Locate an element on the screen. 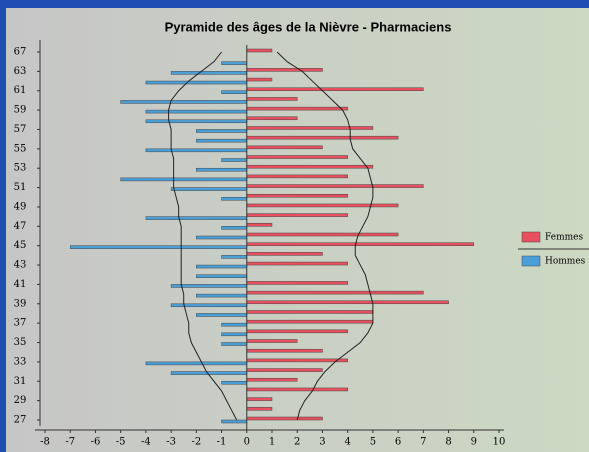  x-tick-label: 4 is located at coordinates (347, 442).